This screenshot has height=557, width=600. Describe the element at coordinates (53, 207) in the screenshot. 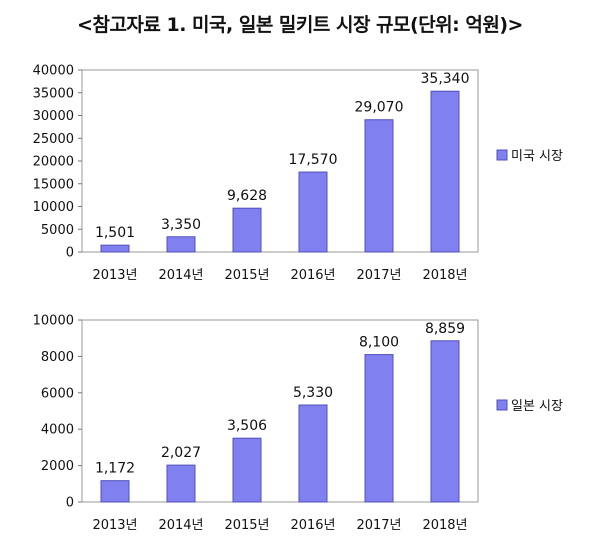

I see `us-chart-y-tick-label: 10000` at that location.